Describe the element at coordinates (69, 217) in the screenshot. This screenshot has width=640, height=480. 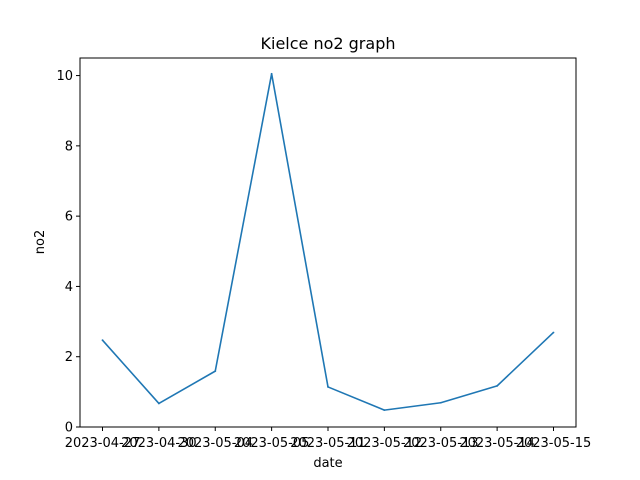
I see `y-tick-label: 6` at that location.